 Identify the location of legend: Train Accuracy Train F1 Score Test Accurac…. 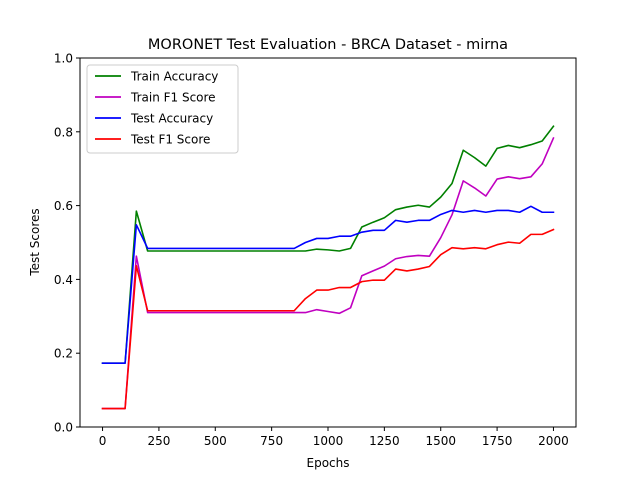
(162, 109).